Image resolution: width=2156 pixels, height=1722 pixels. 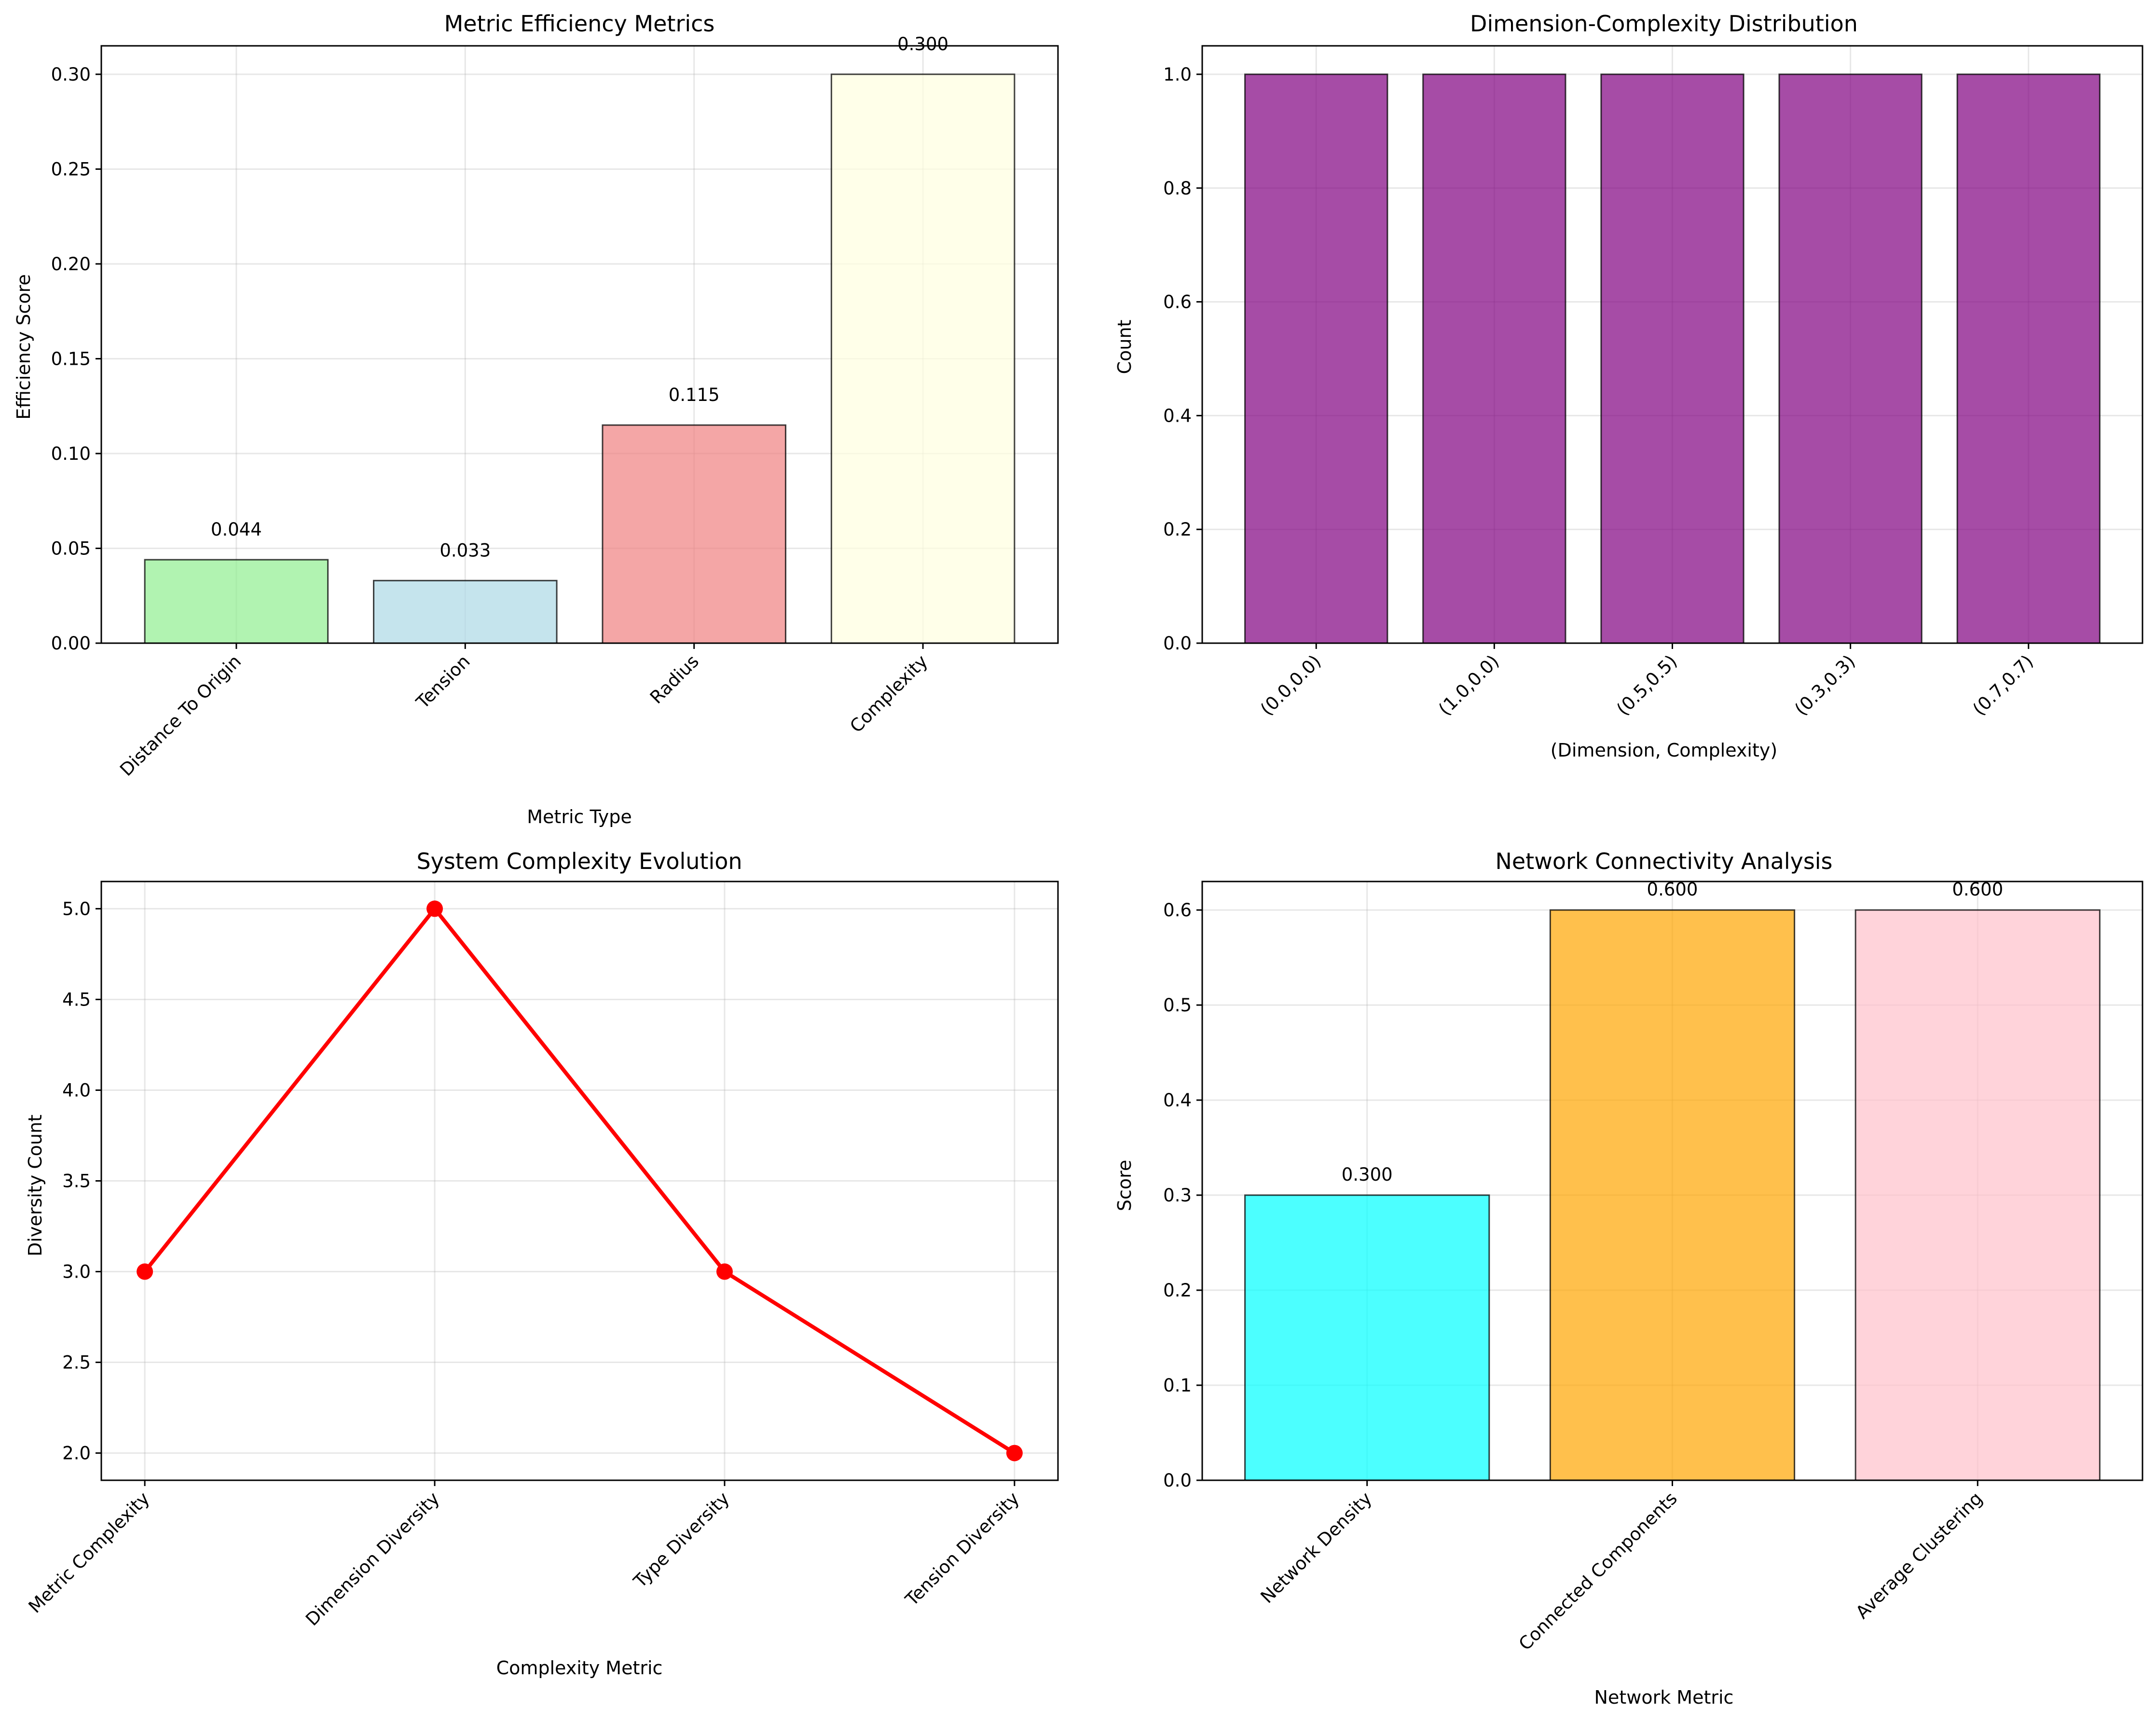 I want to click on x-tick-label: Network Density, so click(x=1316, y=1547).